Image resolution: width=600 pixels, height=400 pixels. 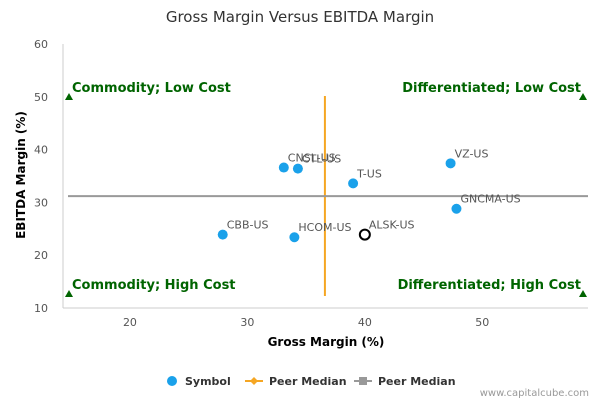 What do you see at coordinates (151, 88) in the screenshot?
I see `quadrant-label-top-left: Commodity; Low Cost` at bounding box center [151, 88].